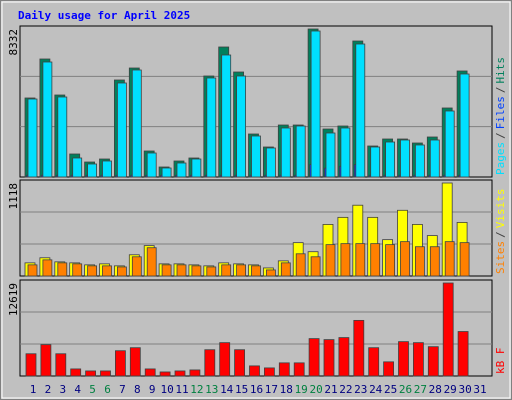 This screenshot has height=400, width=512. Describe the element at coordinates (286, 389) in the screenshot. I see `x-tick-label: 18` at that location.